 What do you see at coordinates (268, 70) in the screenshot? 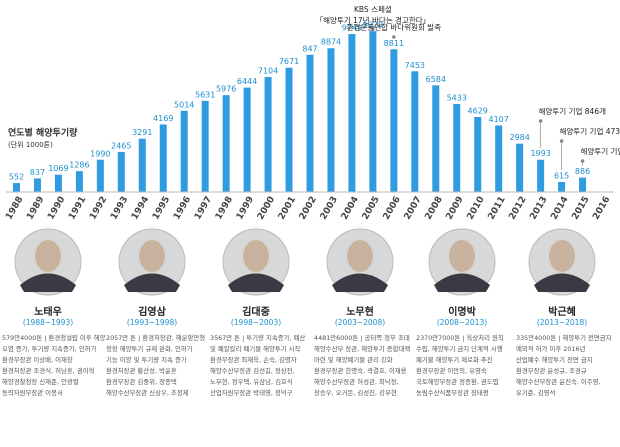
I see `value-label: 7104` at bounding box center [268, 70].